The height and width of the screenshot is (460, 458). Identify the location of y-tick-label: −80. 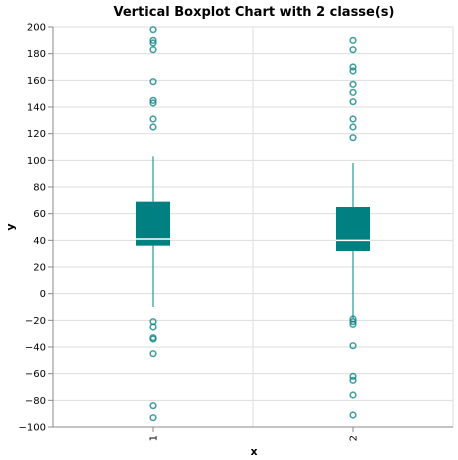
(35, 401).